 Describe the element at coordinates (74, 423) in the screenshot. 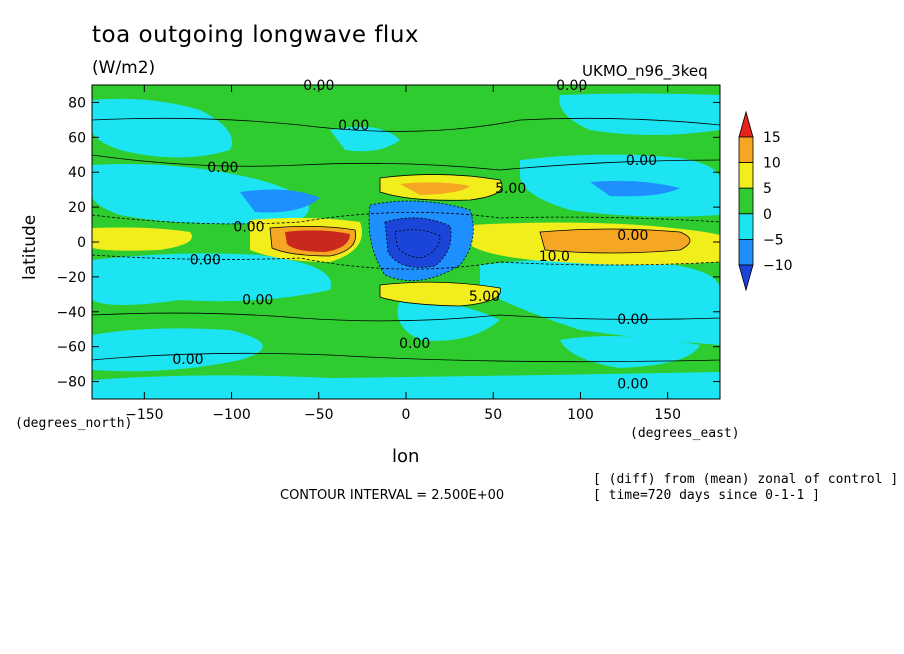

I see `y-axis-units: (degrees_north)` at that location.